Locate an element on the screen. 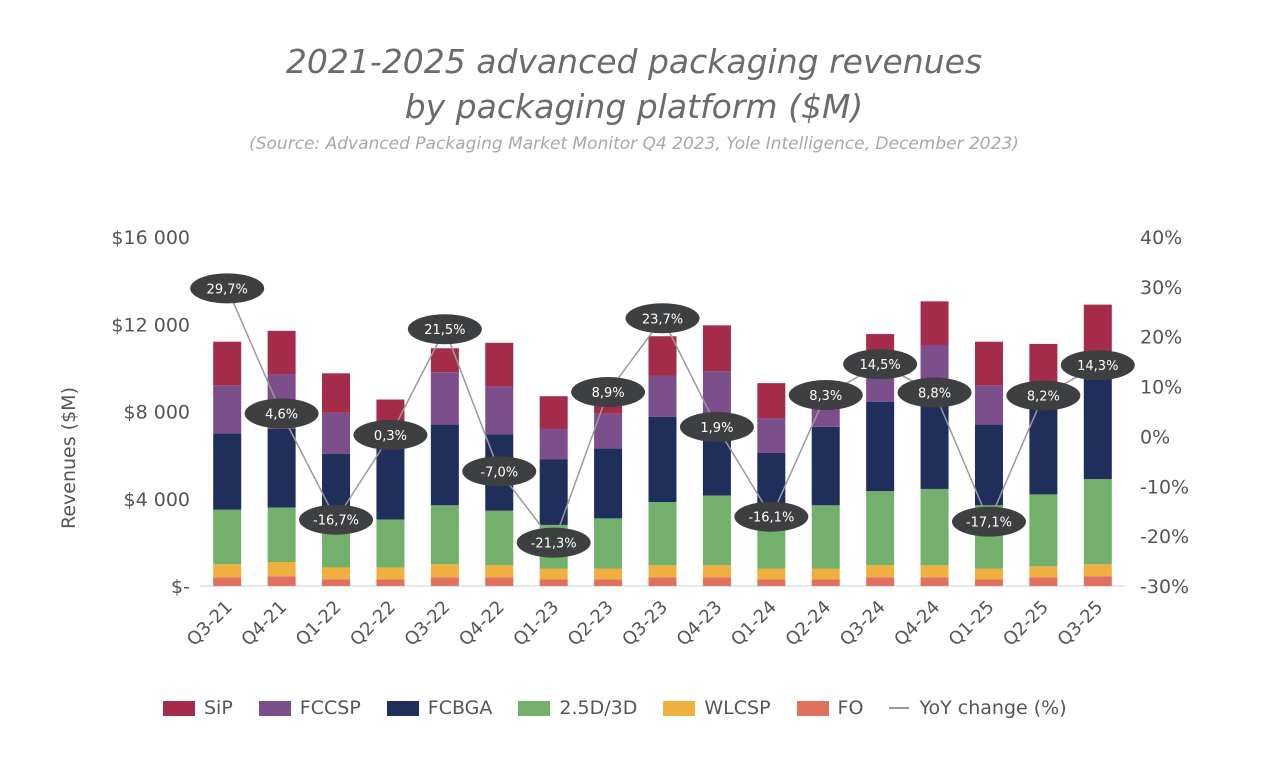 The image size is (1268, 783). x-tick-label: Q1-22 is located at coordinates (319, 624).